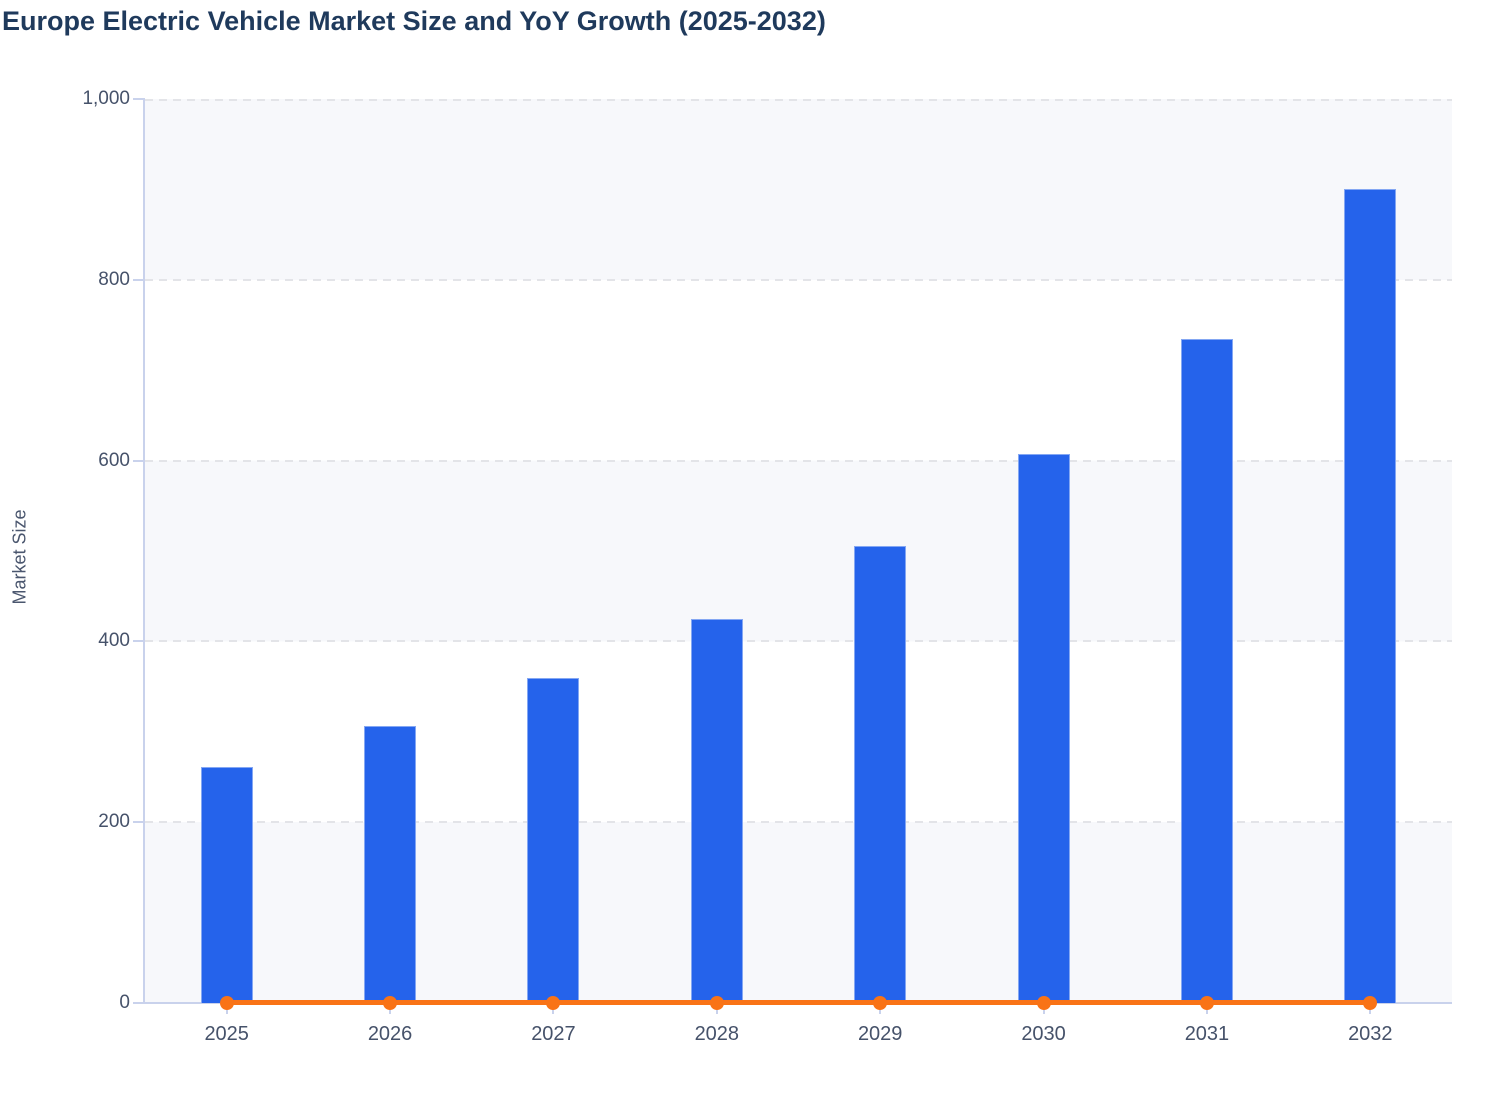  Describe the element at coordinates (1206, 671) in the screenshot. I see `bar-2031` at that location.